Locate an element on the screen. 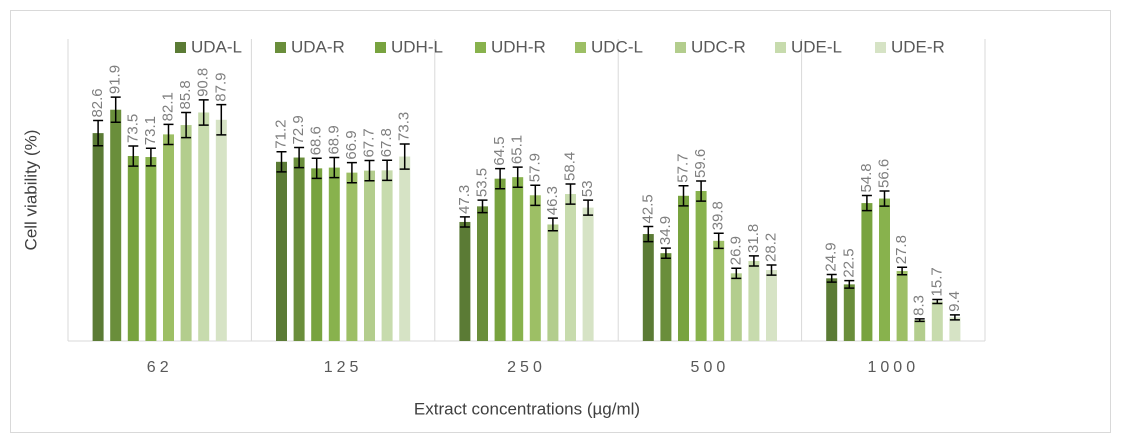  data-label: 87.9 is located at coordinates (220, 86).